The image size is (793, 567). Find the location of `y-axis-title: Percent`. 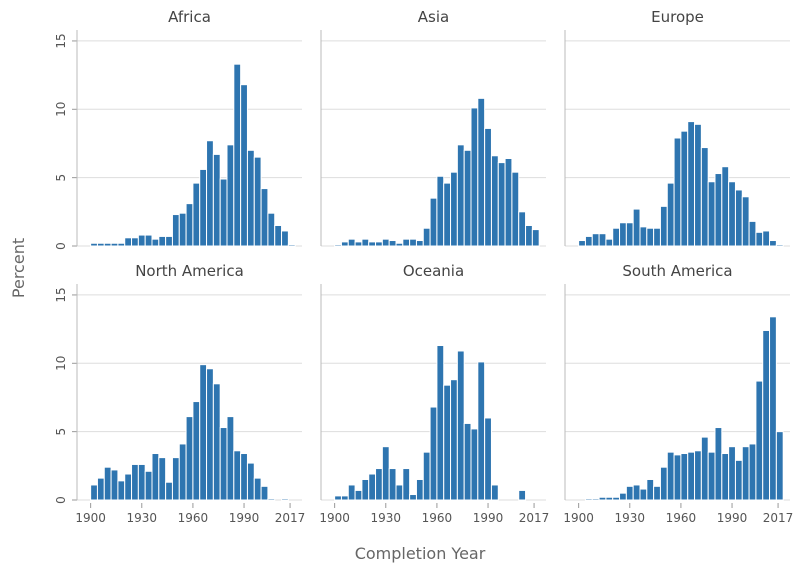

y-axis-title: Percent is located at coordinates (18, 268).